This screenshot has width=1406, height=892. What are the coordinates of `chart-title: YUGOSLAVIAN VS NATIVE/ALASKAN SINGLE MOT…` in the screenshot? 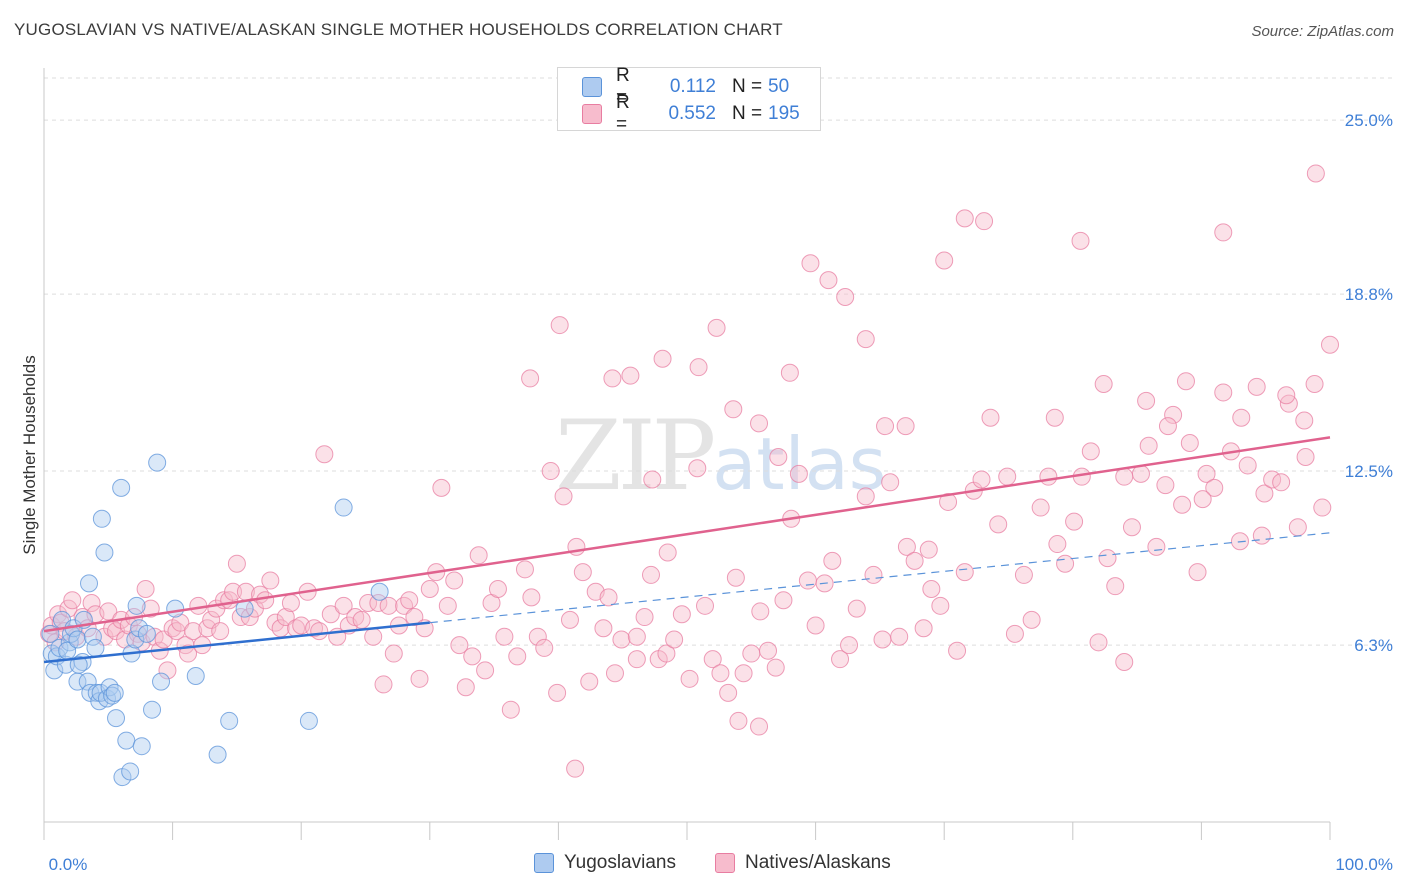 It's located at (398, 29).